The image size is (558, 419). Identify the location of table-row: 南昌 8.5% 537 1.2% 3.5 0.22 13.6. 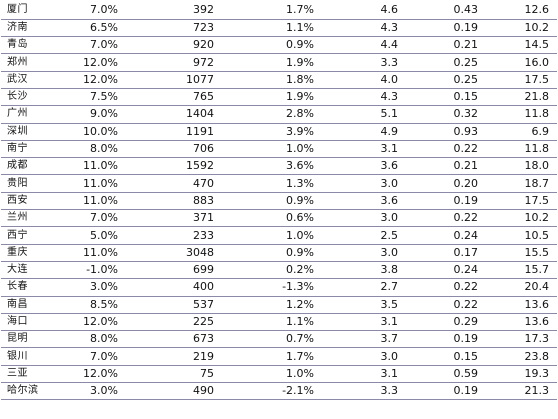
(279, 305).